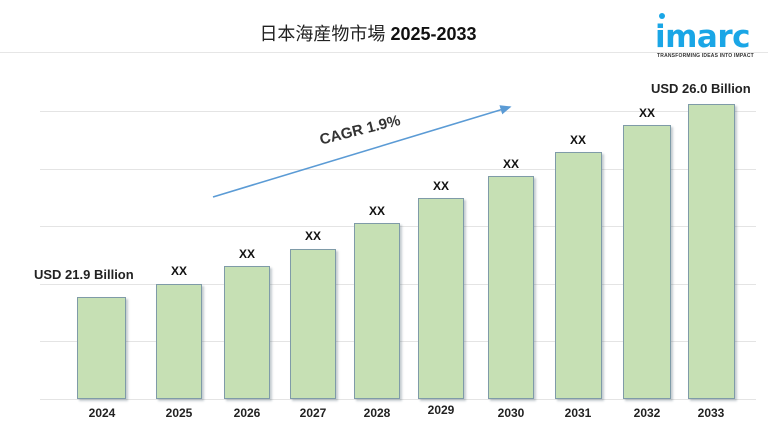 Image resolution: width=768 pixels, height=432 pixels. I want to click on x-label-2025: 2025, so click(179, 413).